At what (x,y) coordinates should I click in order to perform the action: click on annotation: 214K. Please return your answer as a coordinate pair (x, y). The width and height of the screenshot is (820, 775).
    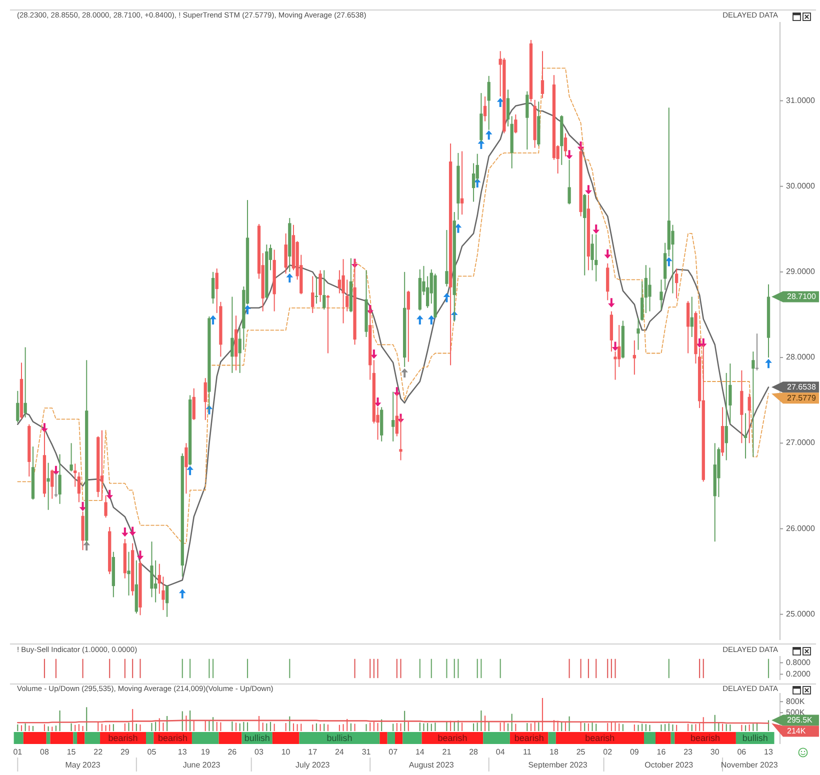
    Looking at the image, I should click on (796, 731).